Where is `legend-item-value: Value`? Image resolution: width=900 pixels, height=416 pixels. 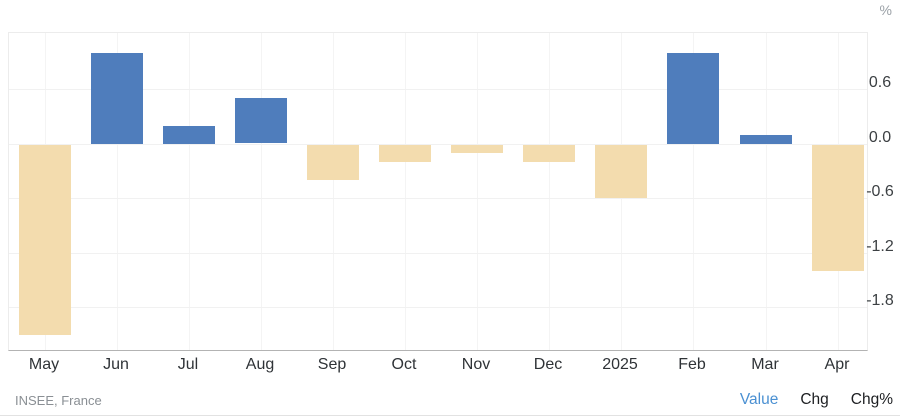 legend-item-value: Value is located at coordinates (759, 399).